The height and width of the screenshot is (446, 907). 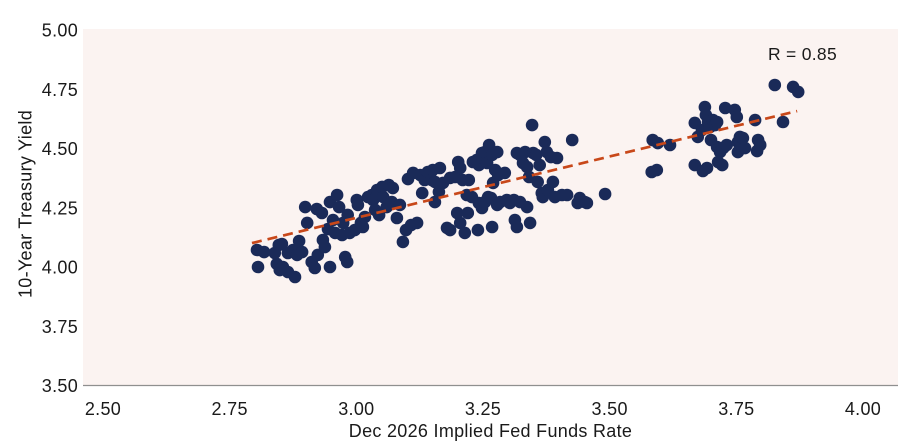 What do you see at coordinates (356, 409) in the screenshot?
I see `x-tick-label: 3.00` at bounding box center [356, 409].